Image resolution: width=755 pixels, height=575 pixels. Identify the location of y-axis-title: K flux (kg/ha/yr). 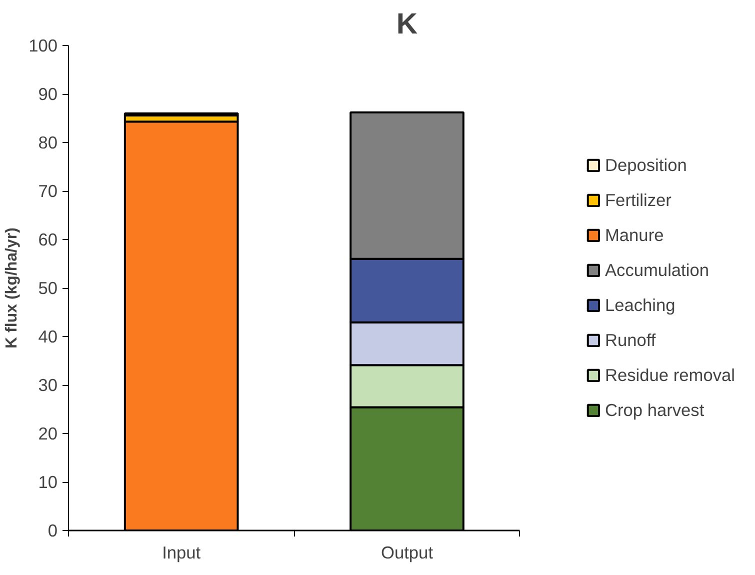
(12, 288).